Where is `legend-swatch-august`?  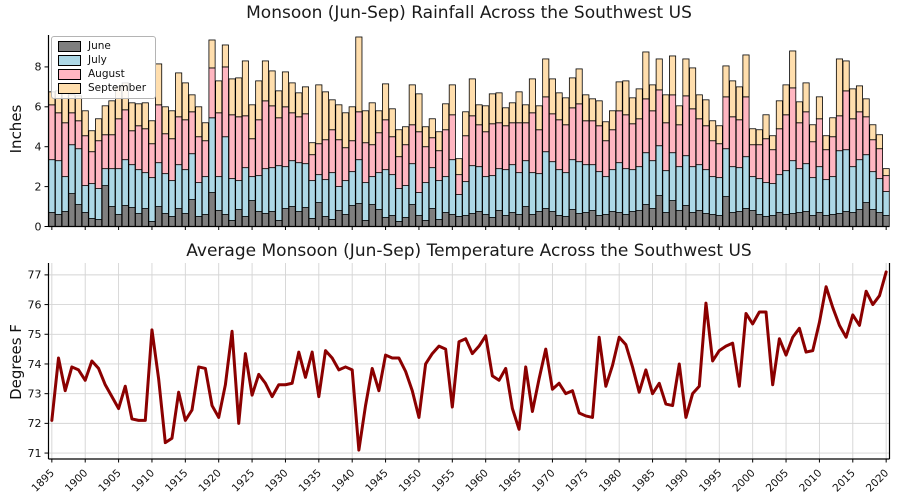
legend-swatch-august is located at coordinates (69, 74).